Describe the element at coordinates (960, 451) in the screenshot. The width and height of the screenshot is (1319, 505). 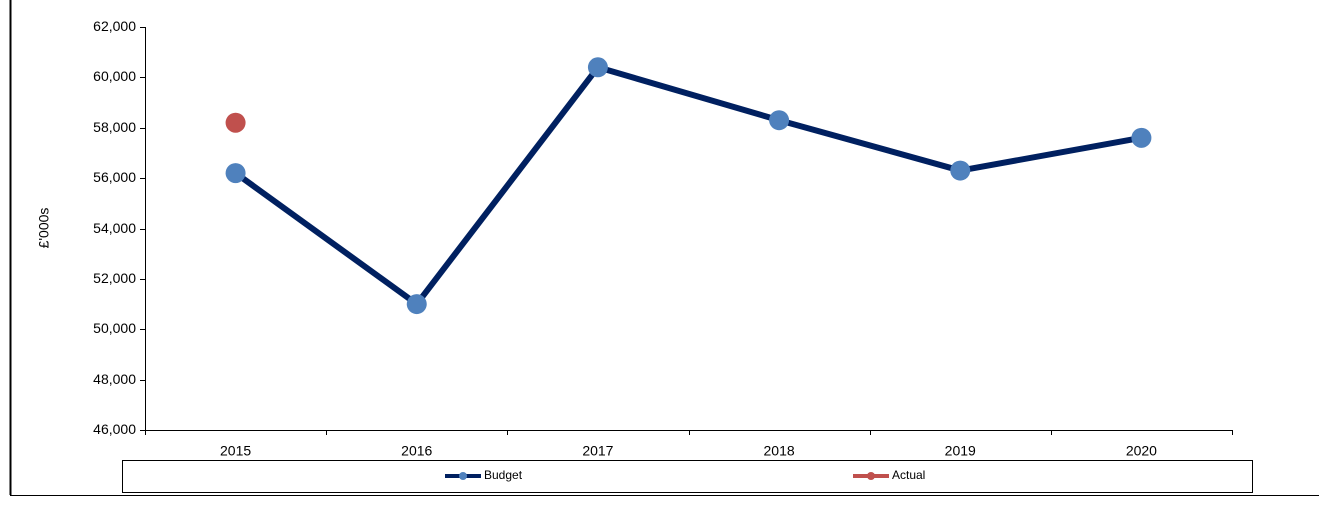
I see `x-tick-label: 2019` at that location.